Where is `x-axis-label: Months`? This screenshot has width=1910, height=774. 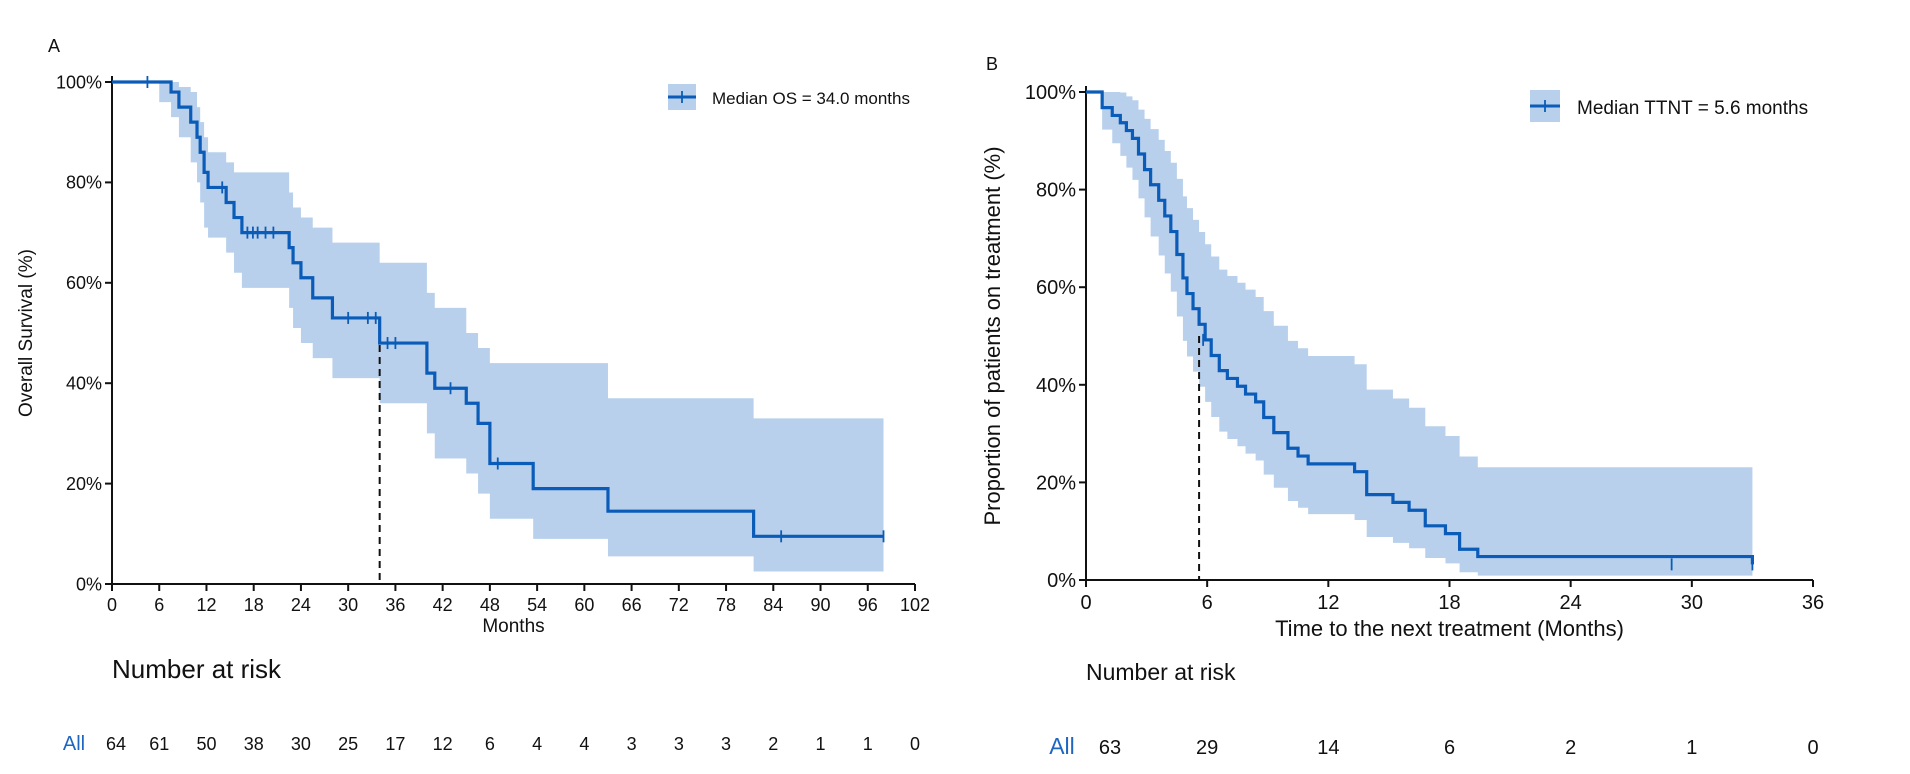
x-axis-label: Months is located at coordinates (513, 626).